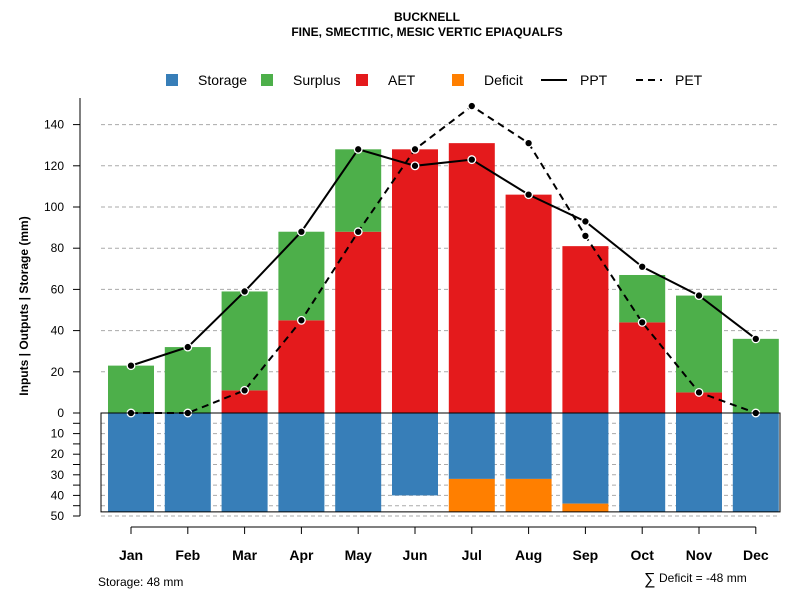 The width and height of the screenshot is (800, 600). What do you see at coordinates (756, 555) in the screenshot?
I see `x-tick-label: Dec` at bounding box center [756, 555].